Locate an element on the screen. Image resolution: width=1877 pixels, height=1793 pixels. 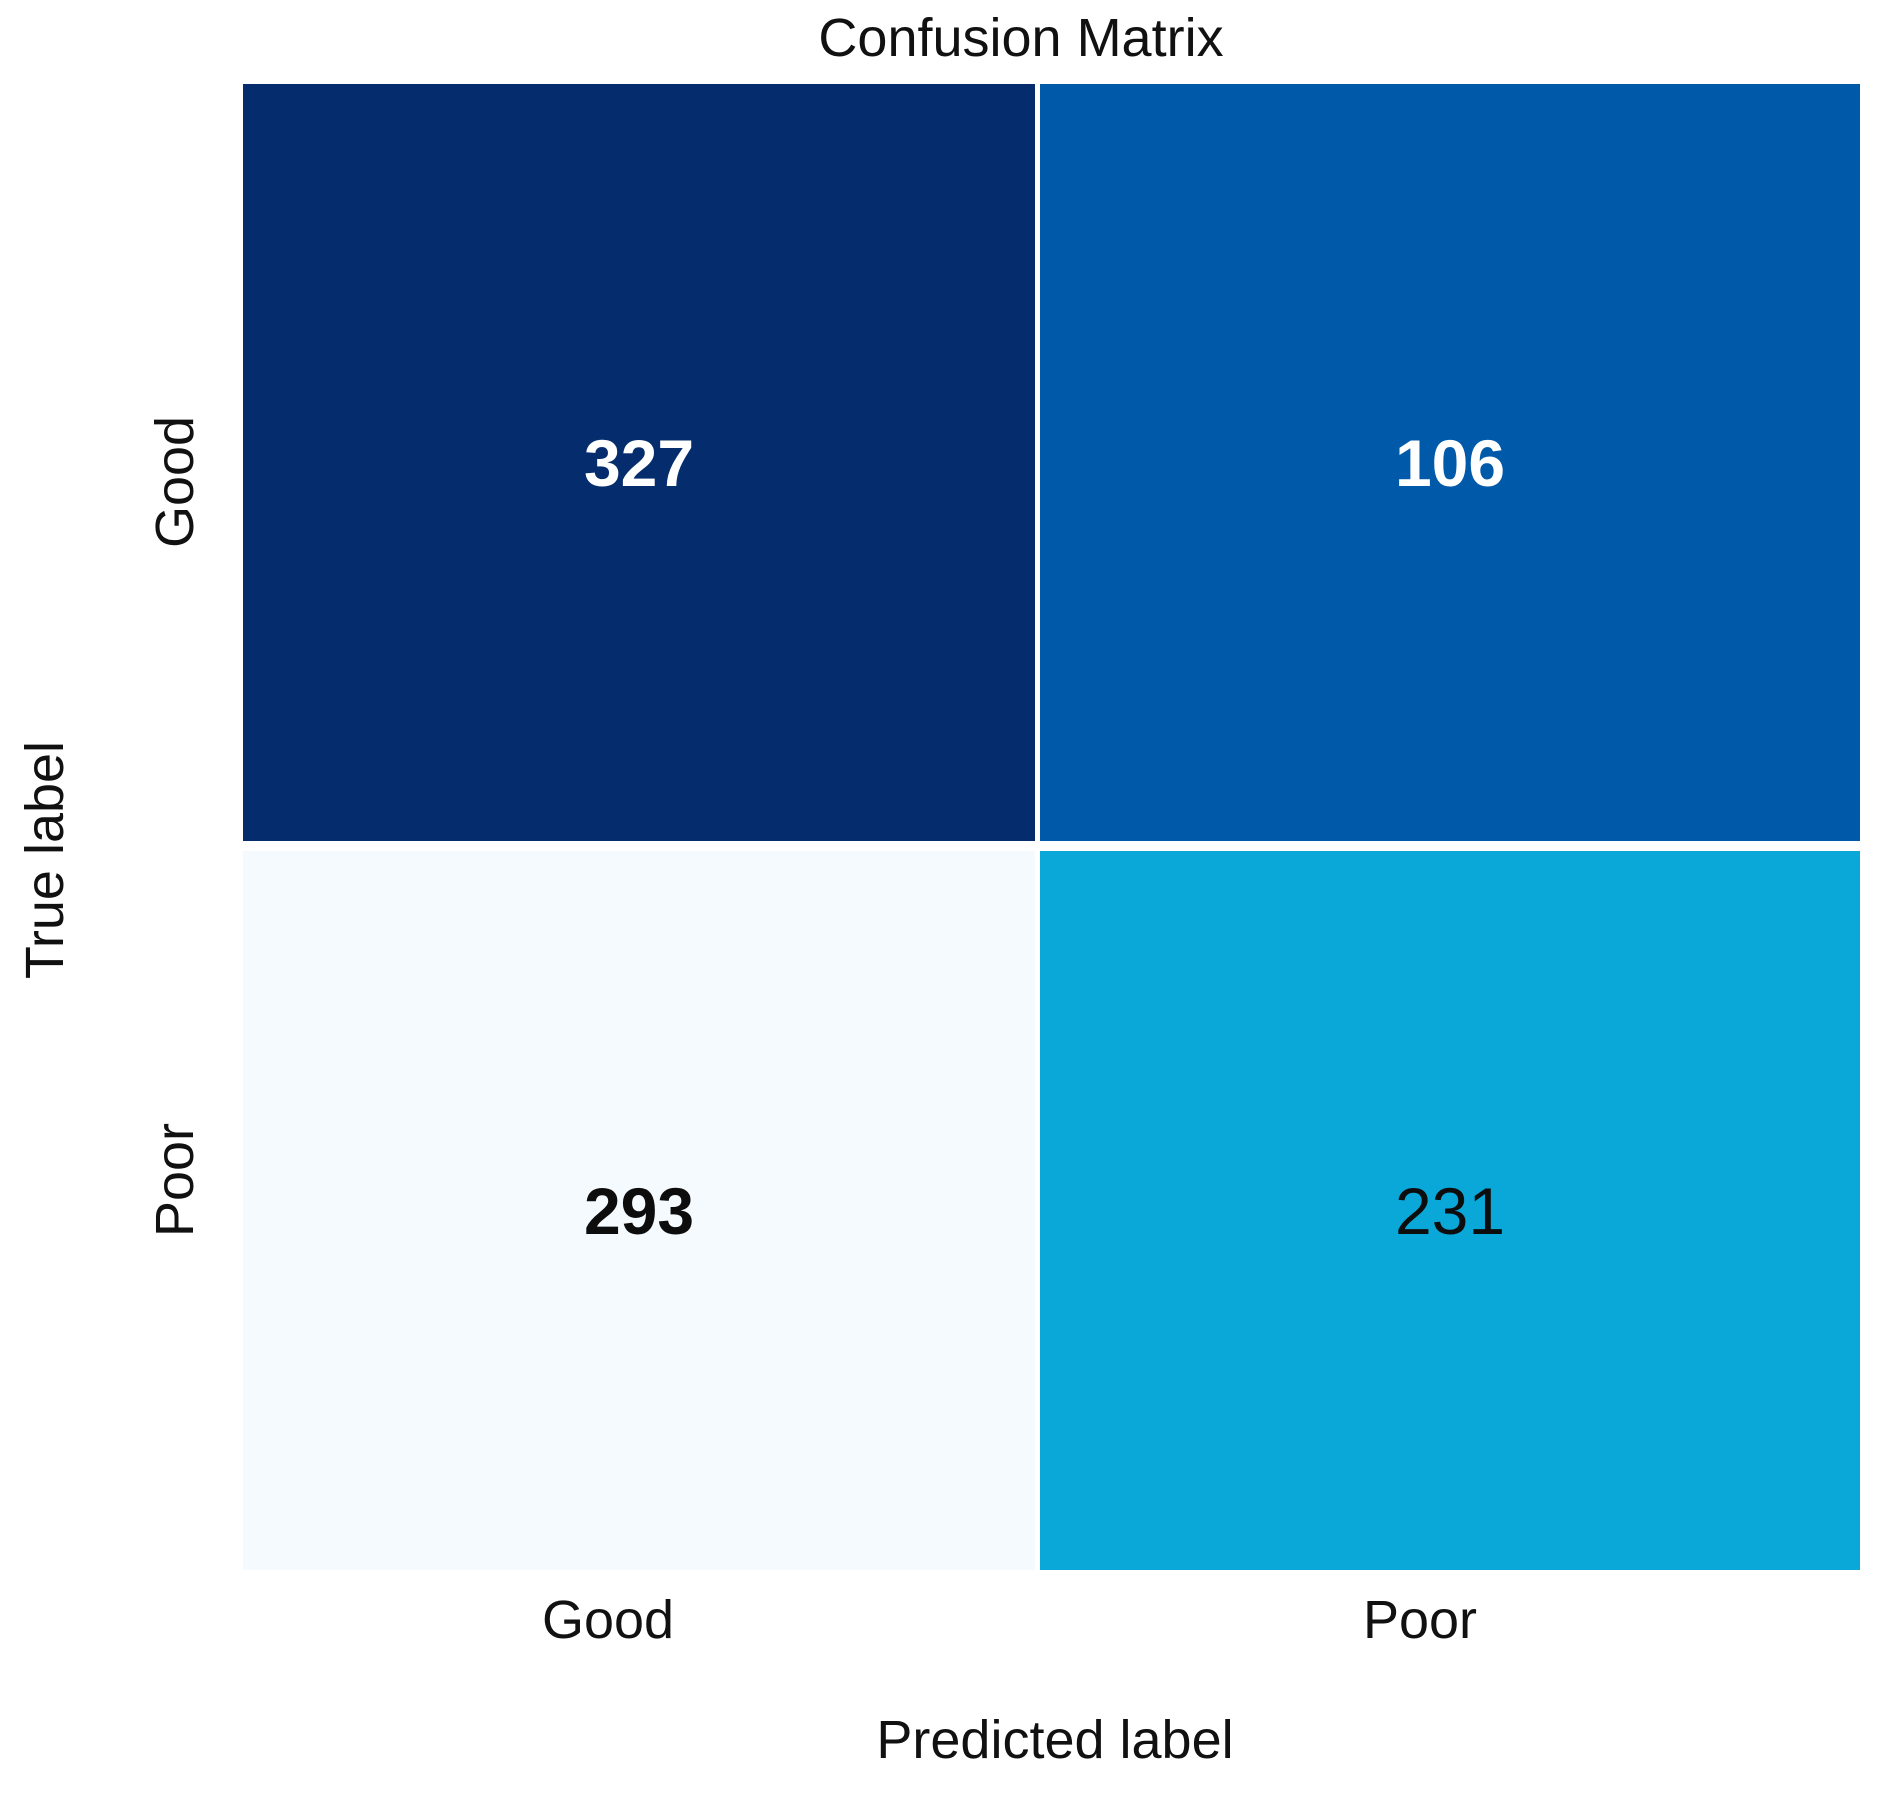
x-tick-poor: Poor is located at coordinates (1420, 1620).